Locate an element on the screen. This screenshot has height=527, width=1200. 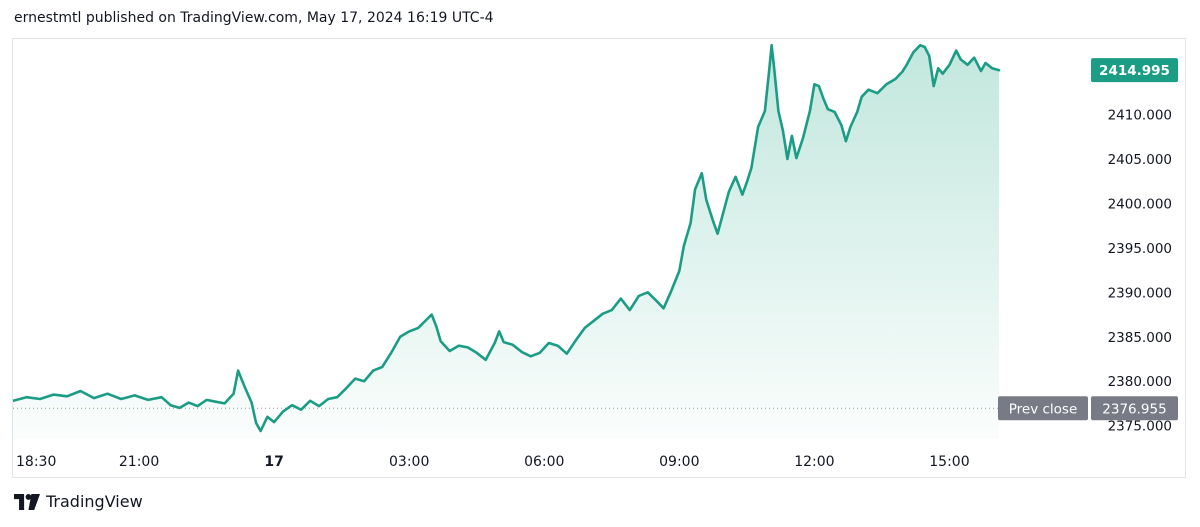
x-tick-label: 15:00 is located at coordinates (949, 462).